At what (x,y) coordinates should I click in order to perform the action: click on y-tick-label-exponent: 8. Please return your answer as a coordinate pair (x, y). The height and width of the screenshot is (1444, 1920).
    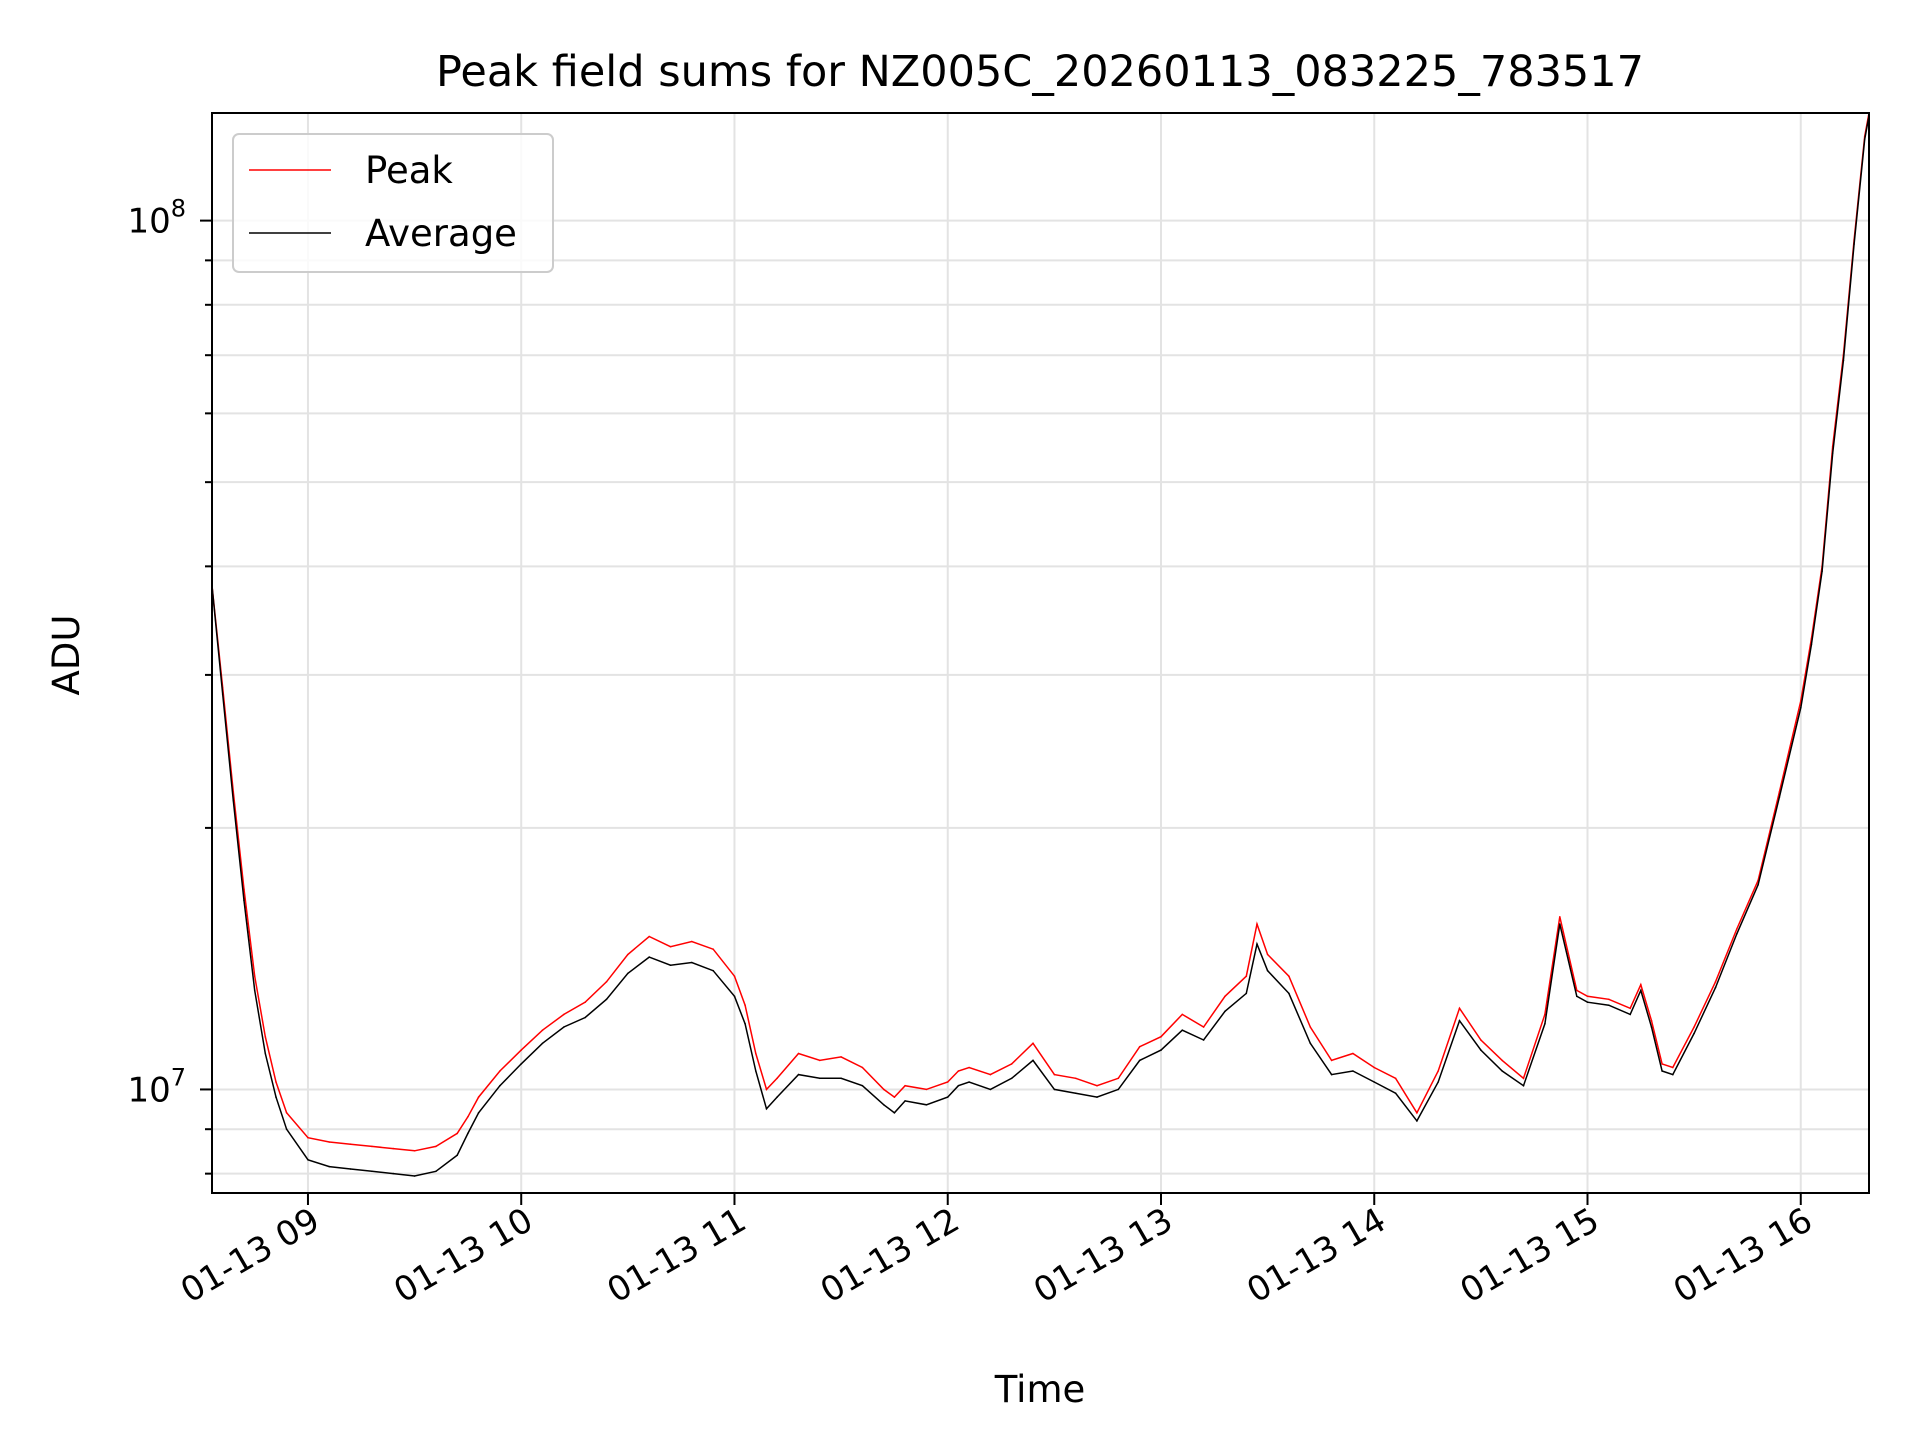
    Looking at the image, I should click on (178, 209).